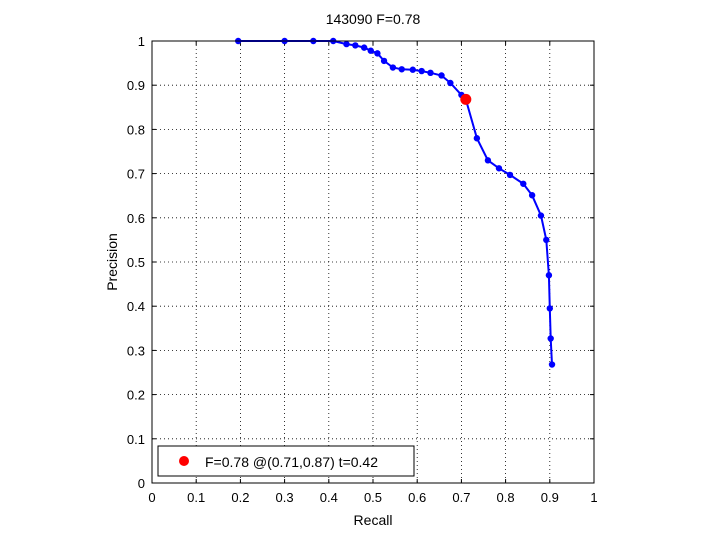  Describe the element at coordinates (136, 395) in the screenshot. I see `y-tick-label: 0.2` at that location.